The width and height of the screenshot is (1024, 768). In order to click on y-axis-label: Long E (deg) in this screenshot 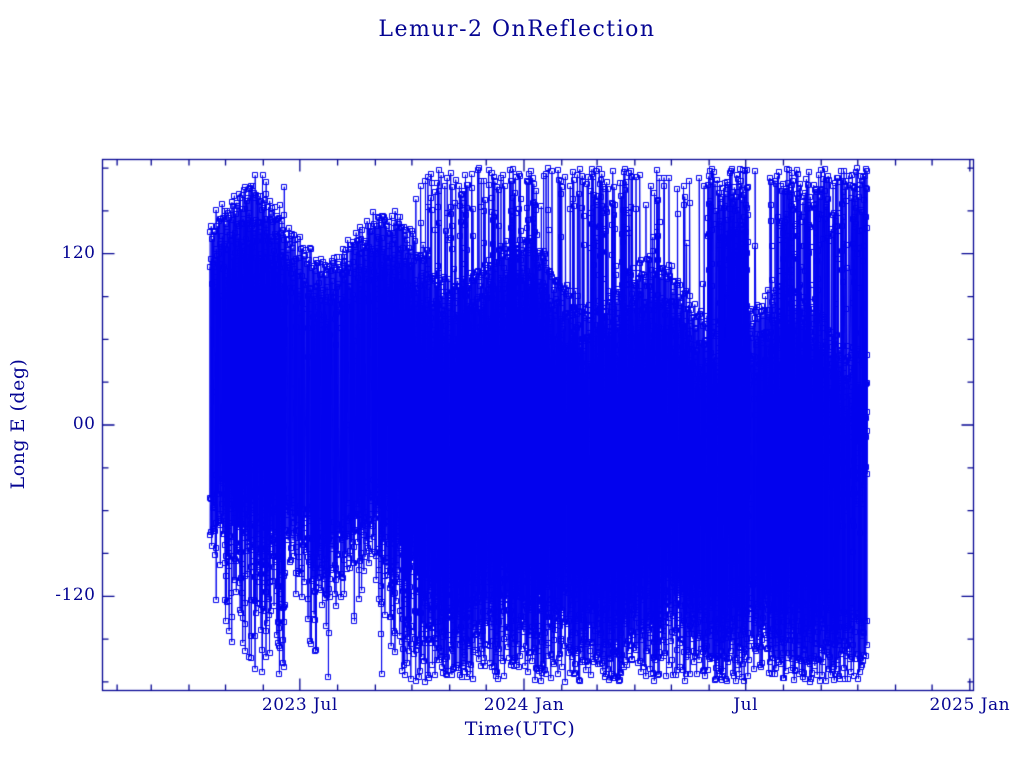, I will do `click(18, 424)`.